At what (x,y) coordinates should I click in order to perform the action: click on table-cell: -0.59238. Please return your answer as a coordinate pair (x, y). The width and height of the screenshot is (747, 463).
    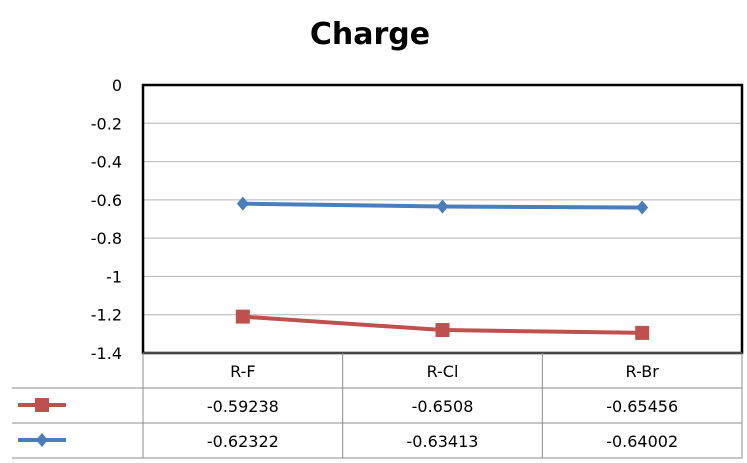
    Looking at the image, I should click on (243, 406).